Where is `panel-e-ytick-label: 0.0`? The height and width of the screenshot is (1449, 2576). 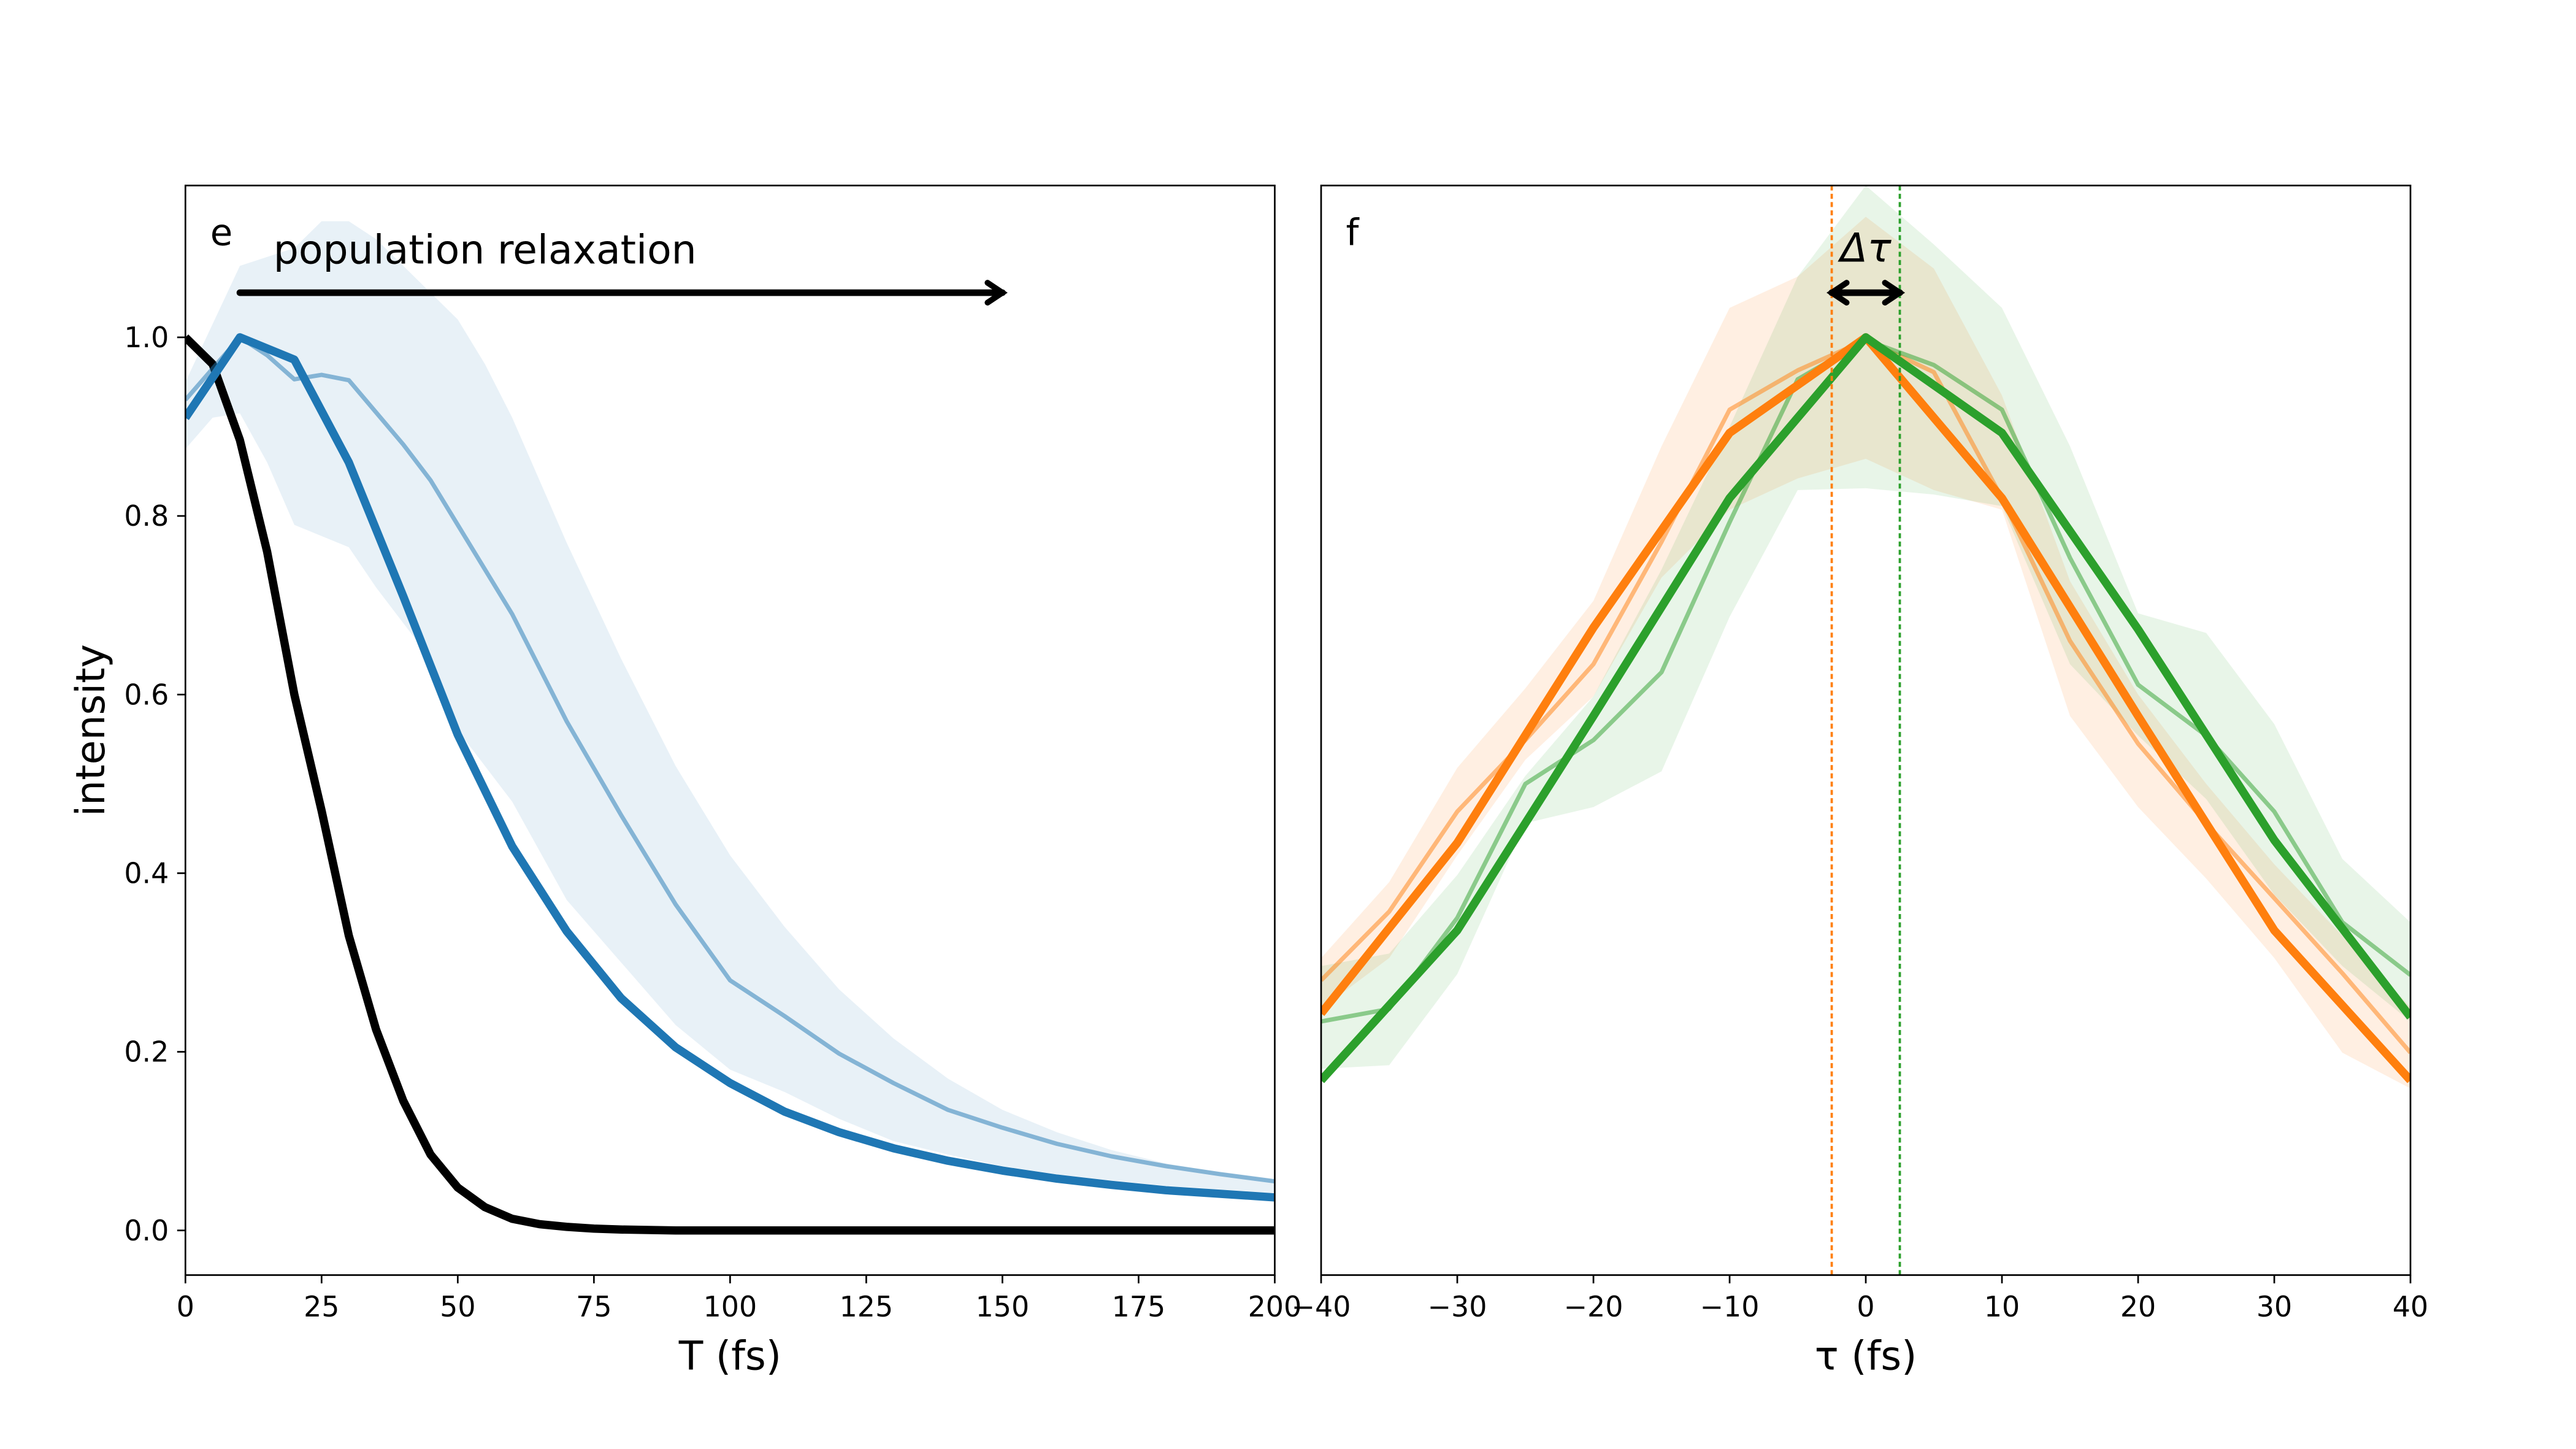 panel-e-ytick-label: 0.0 is located at coordinates (146, 1230).